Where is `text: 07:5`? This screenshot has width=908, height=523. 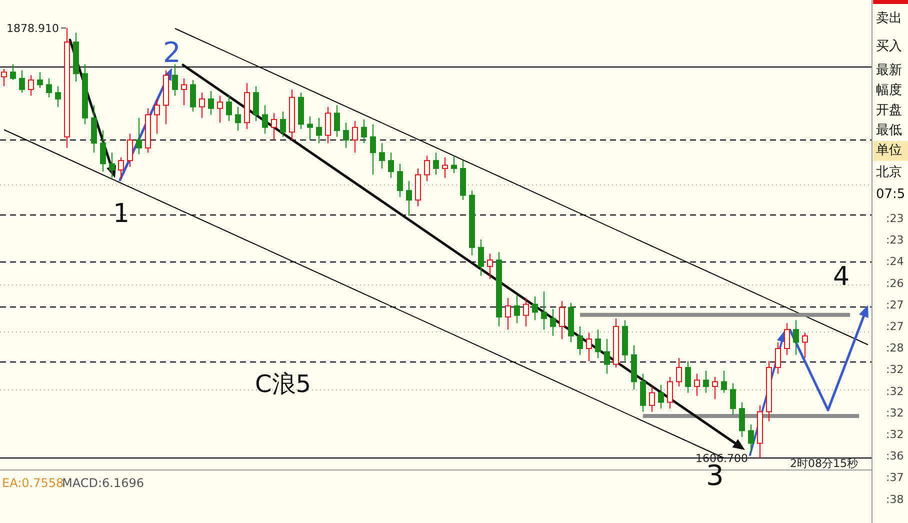
text: 07:5 is located at coordinates (891, 194).